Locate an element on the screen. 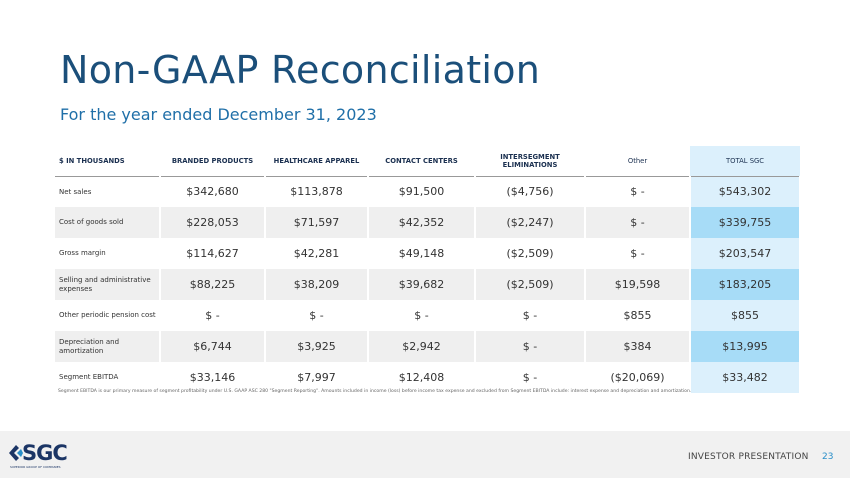  table-cell: $7,997 is located at coordinates (317, 377).